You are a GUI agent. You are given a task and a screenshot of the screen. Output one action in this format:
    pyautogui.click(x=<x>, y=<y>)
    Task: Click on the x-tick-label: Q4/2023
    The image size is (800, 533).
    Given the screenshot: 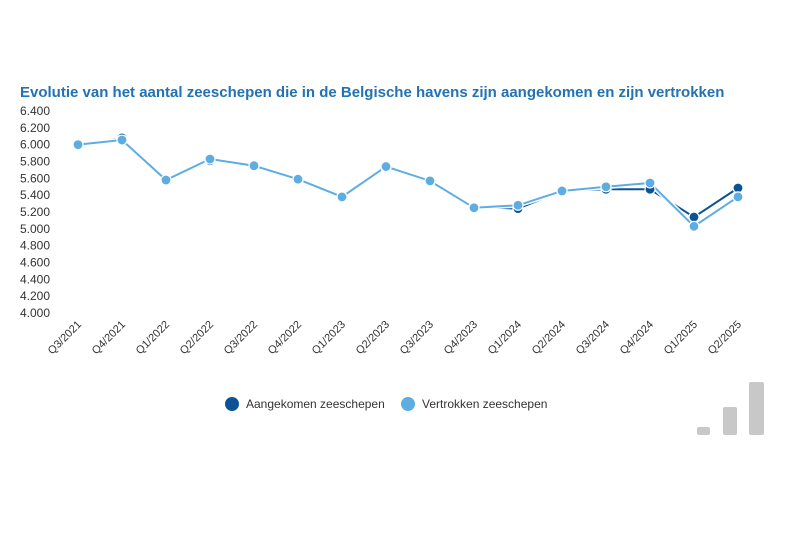 What is the action you would take?
    pyautogui.click(x=461, y=338)
    